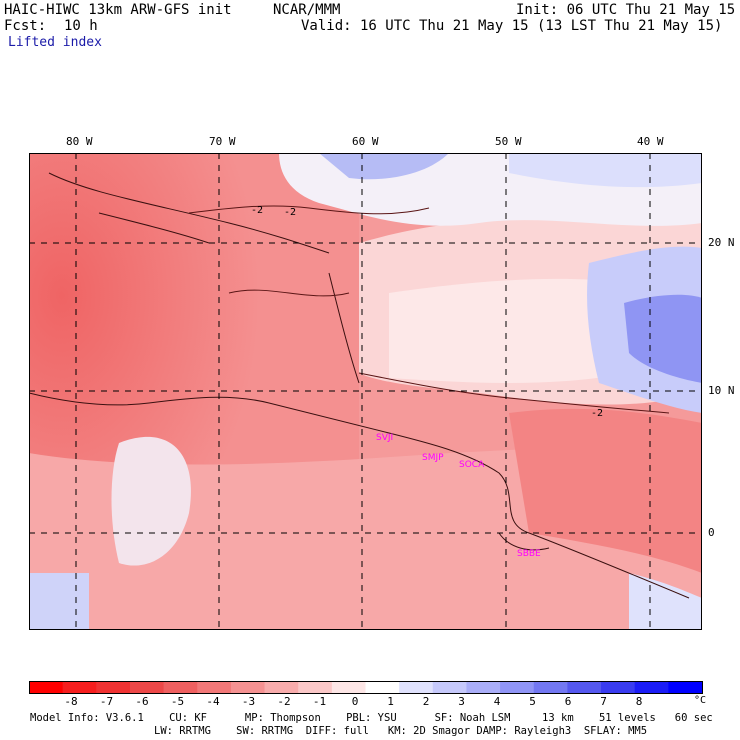 The image size is (740, 740). I want to click on station-sbbe: SBBE, so click(529, 554).